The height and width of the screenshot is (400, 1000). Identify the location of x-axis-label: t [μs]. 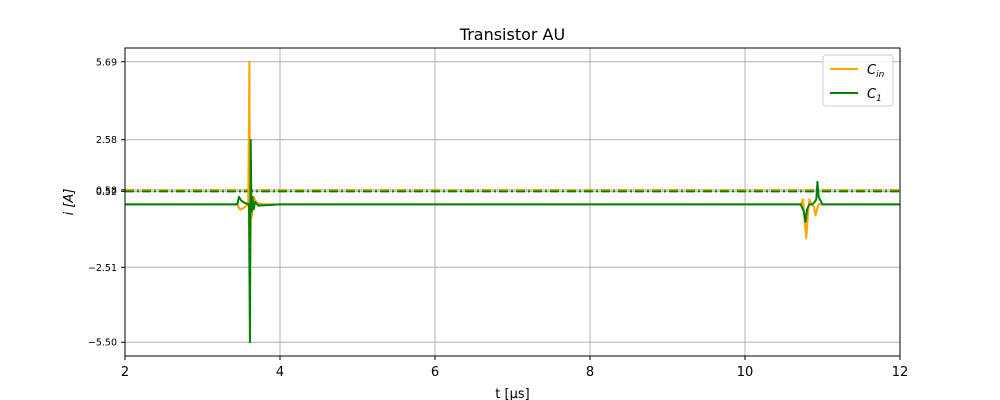
(512, 393).